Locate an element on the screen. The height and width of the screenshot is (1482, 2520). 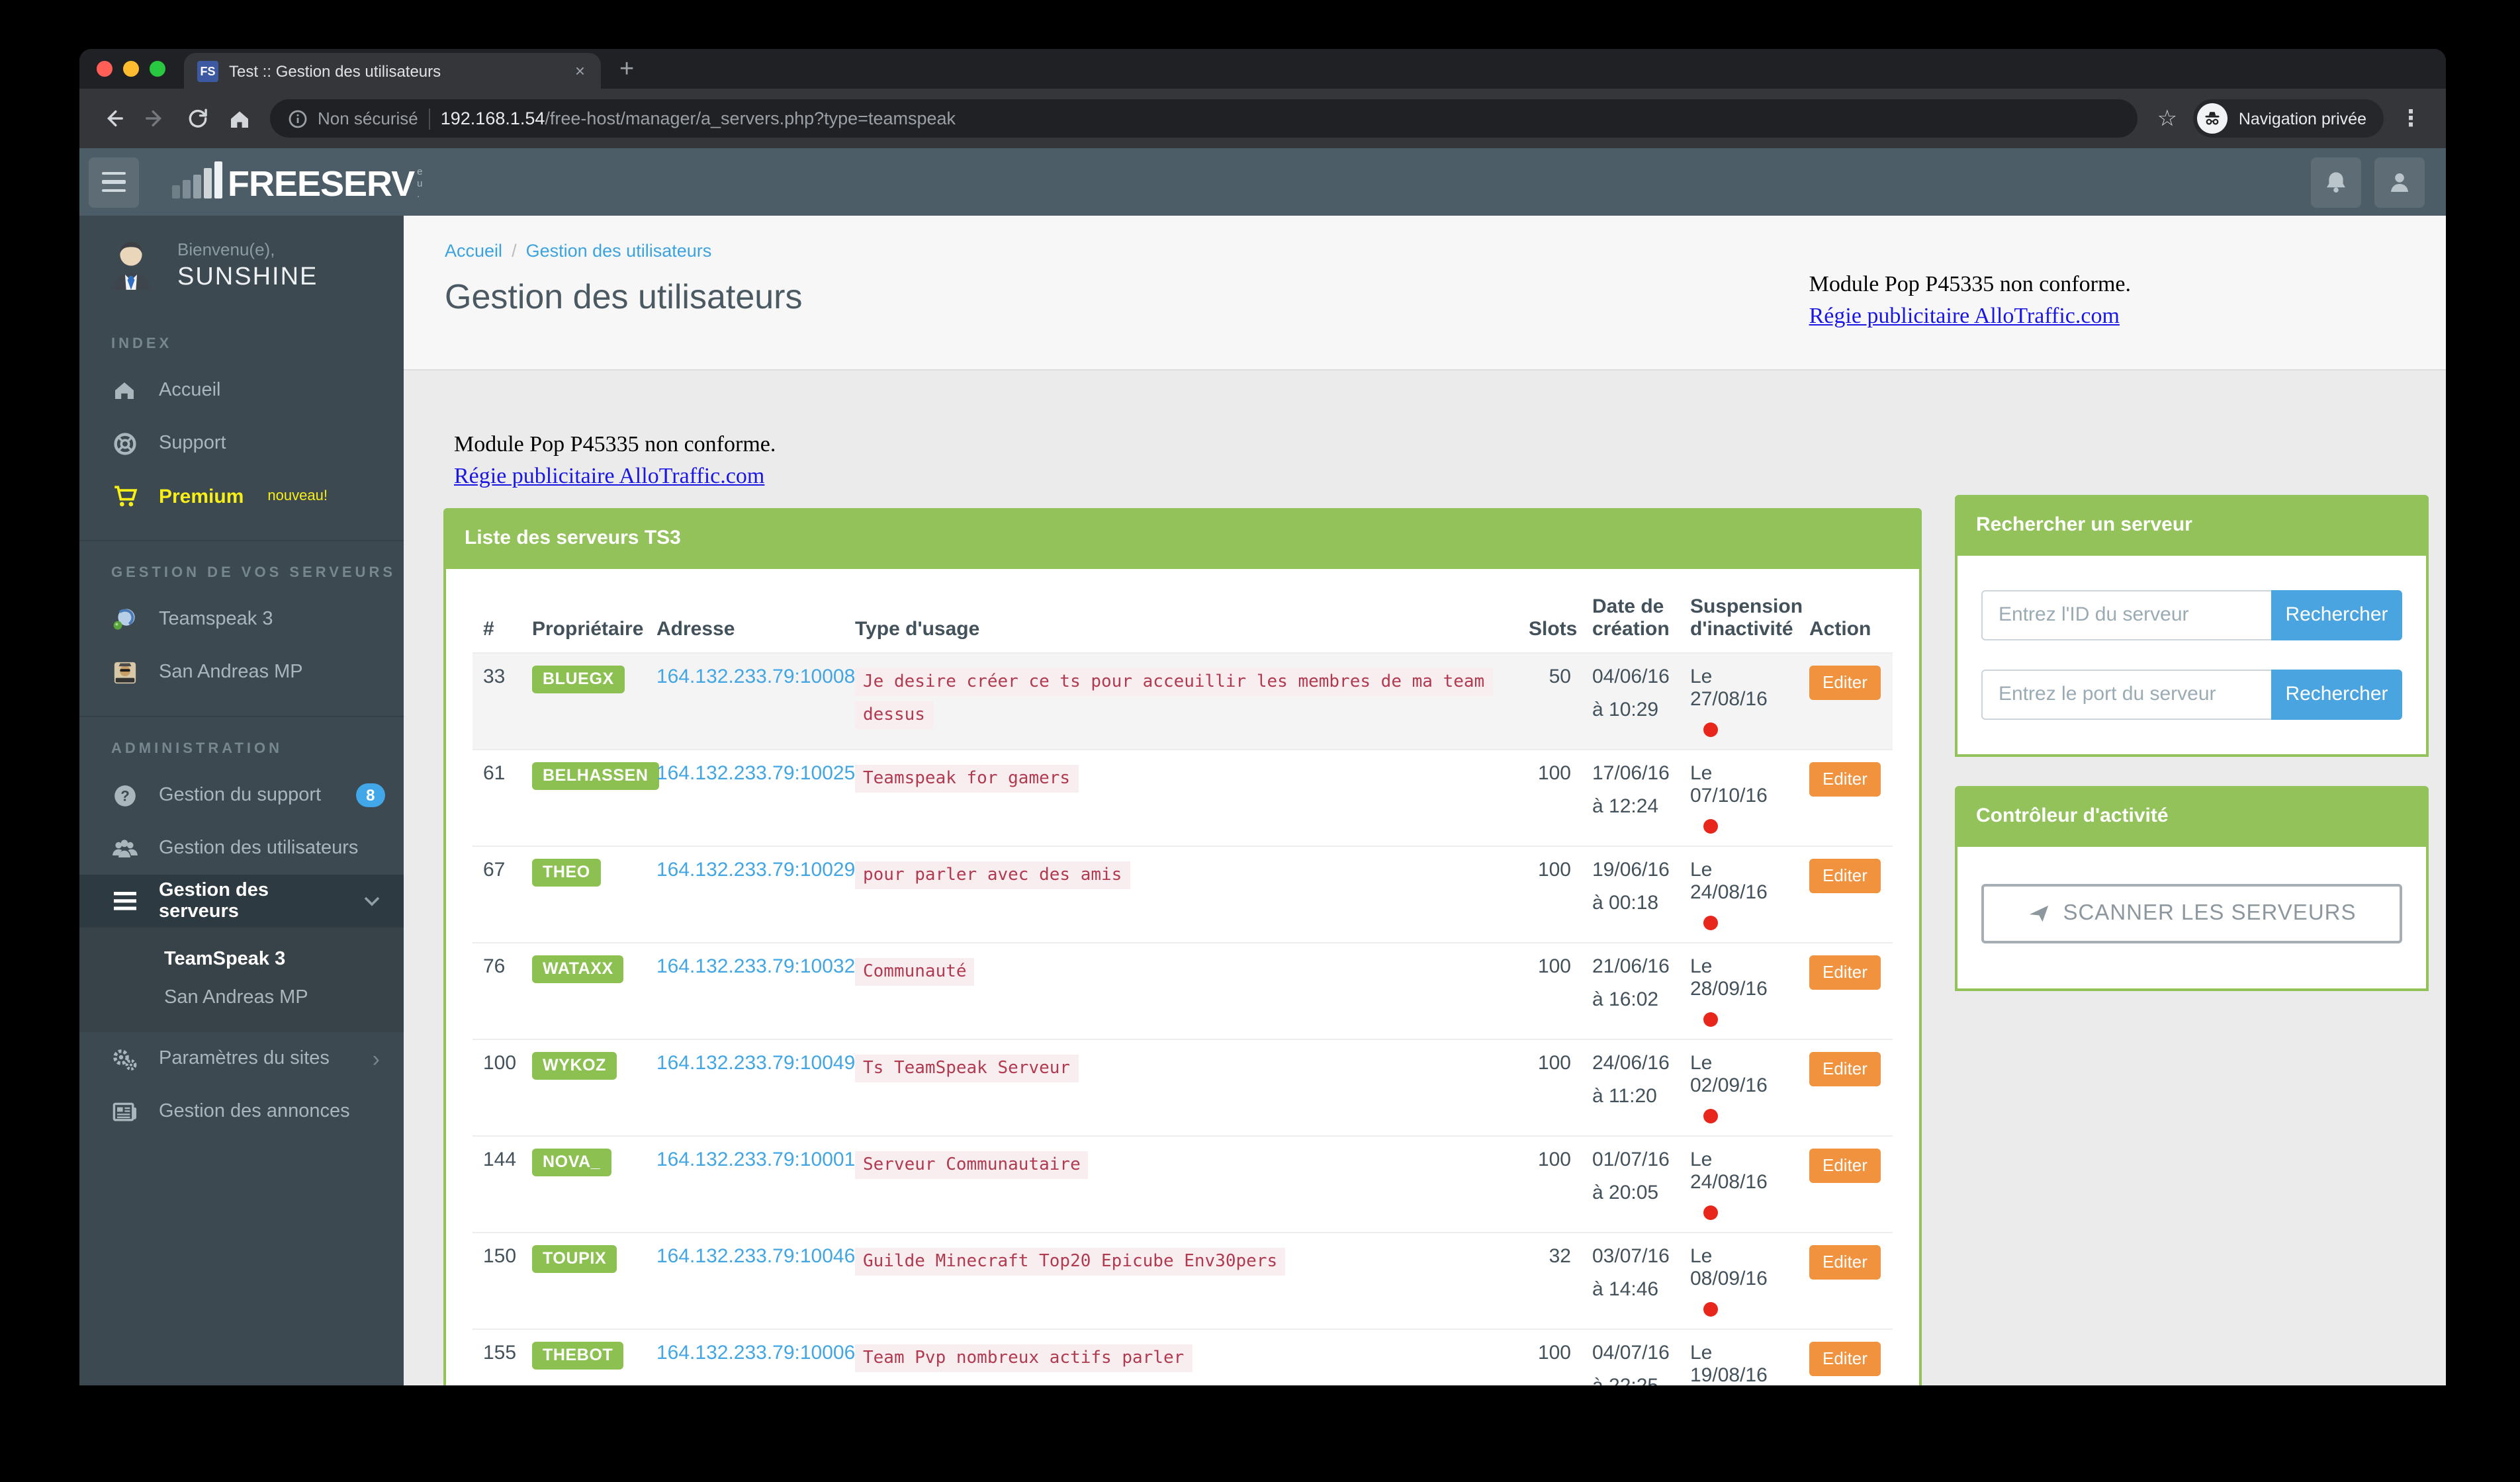
sidebar-item-teamspeak: Teamspeak 3 is located at coordinates (241, 619).